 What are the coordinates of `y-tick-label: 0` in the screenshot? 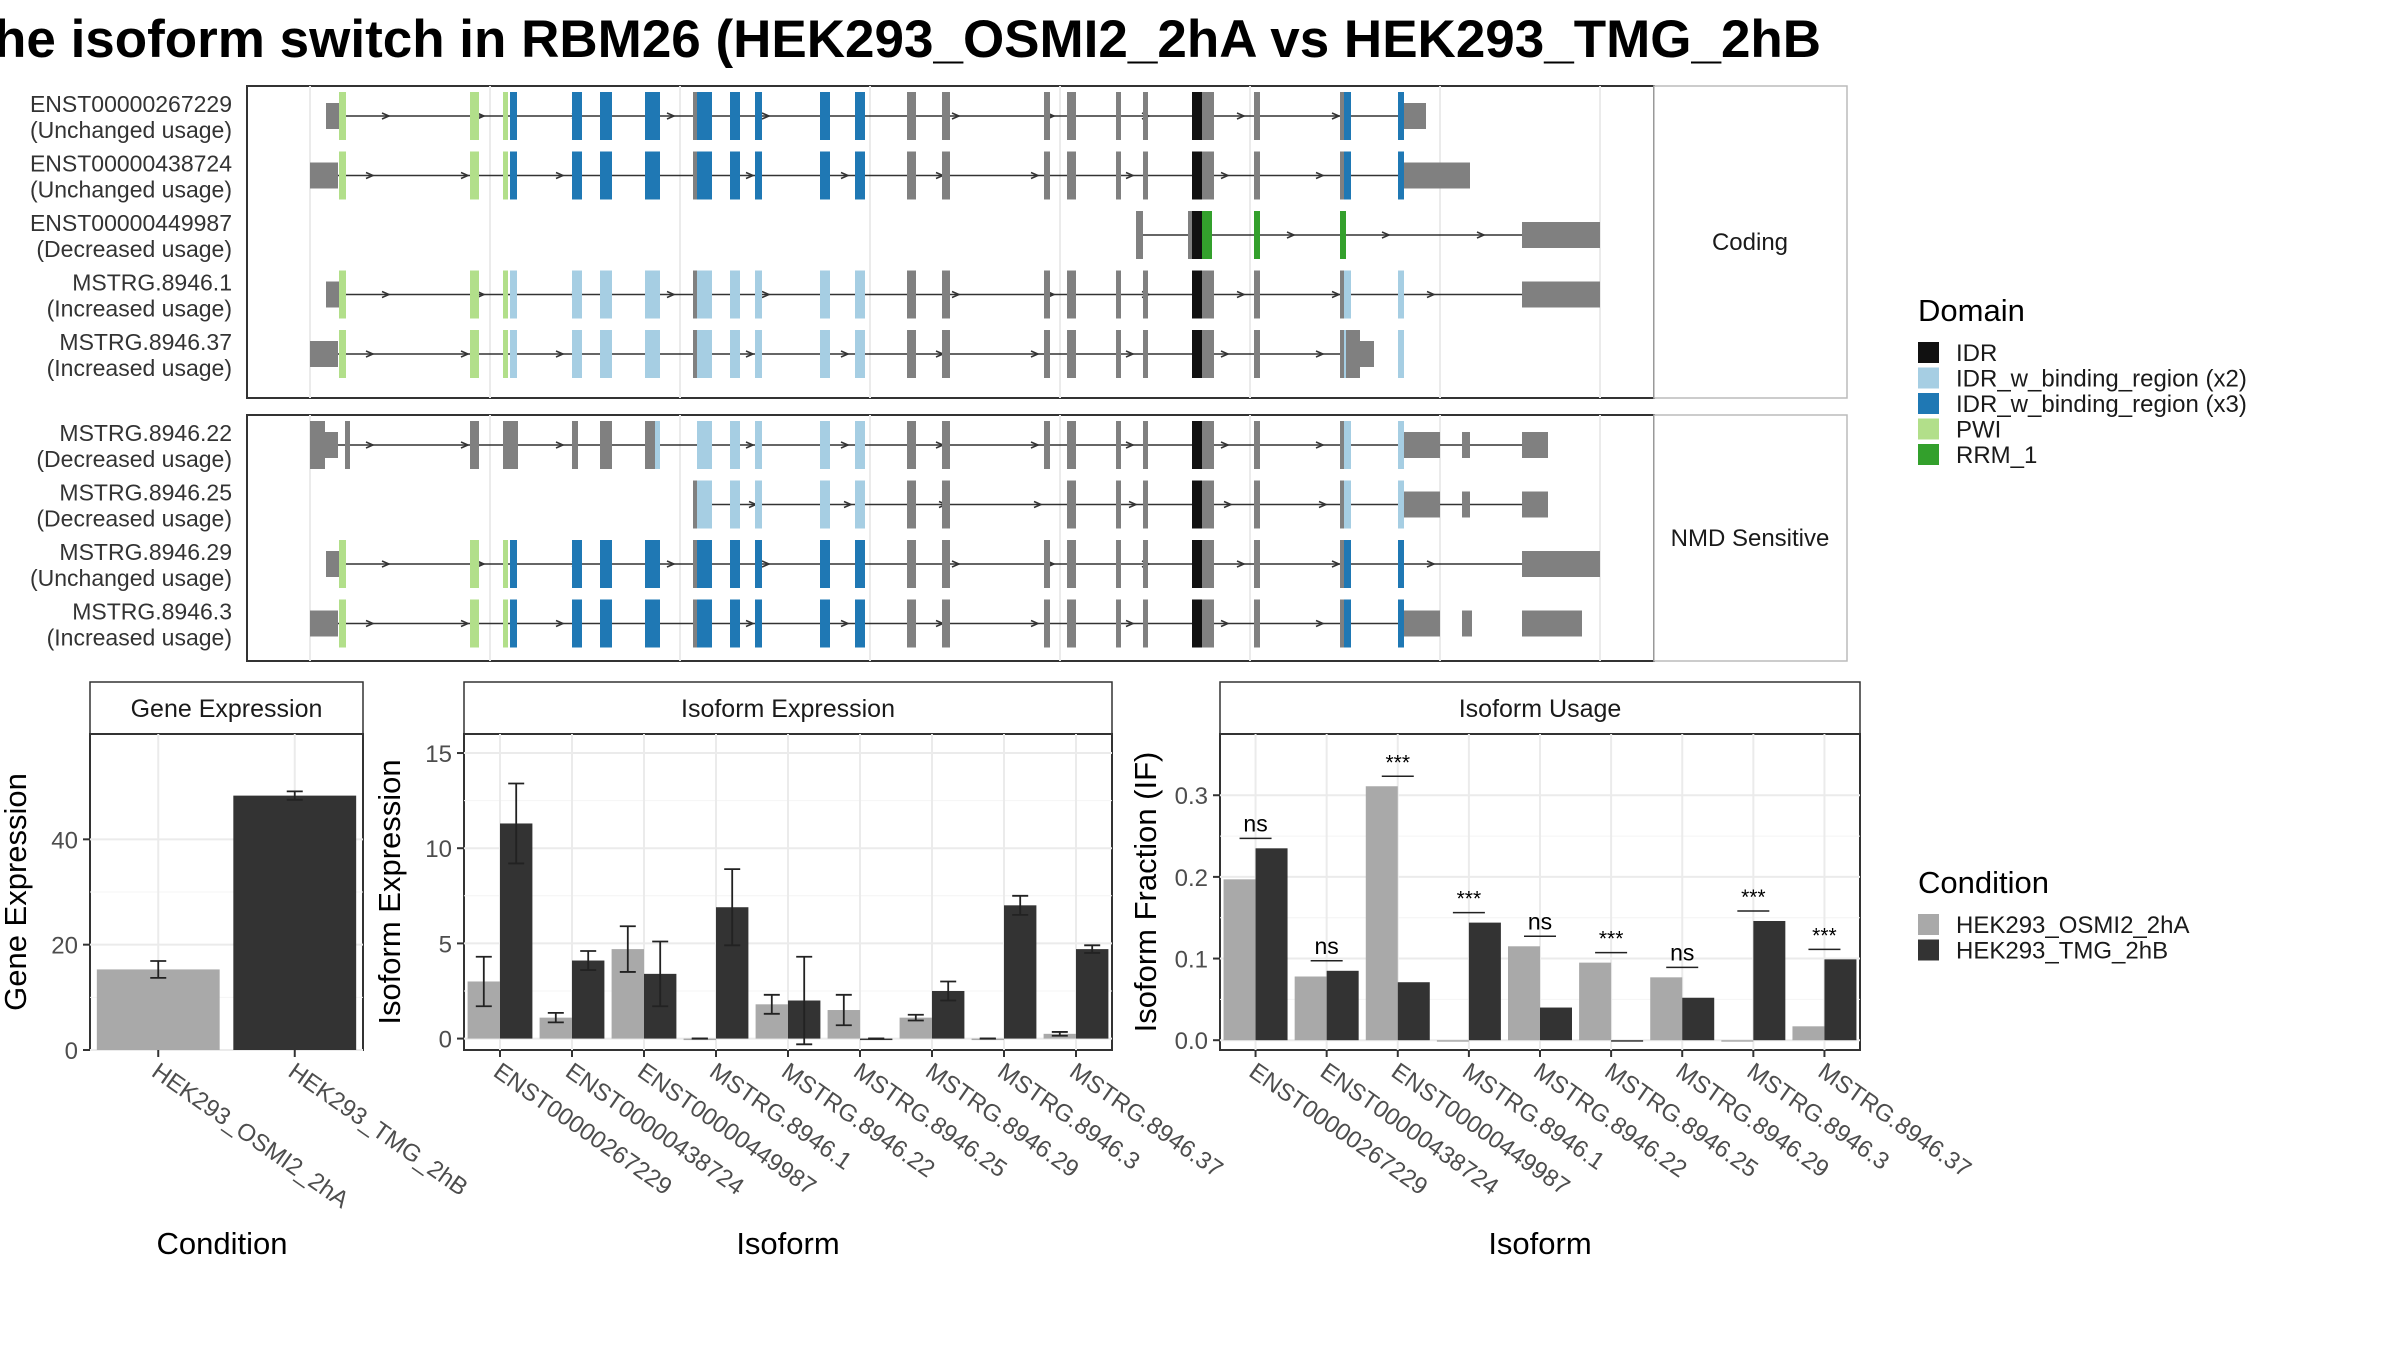 It's located at (71, 1051).